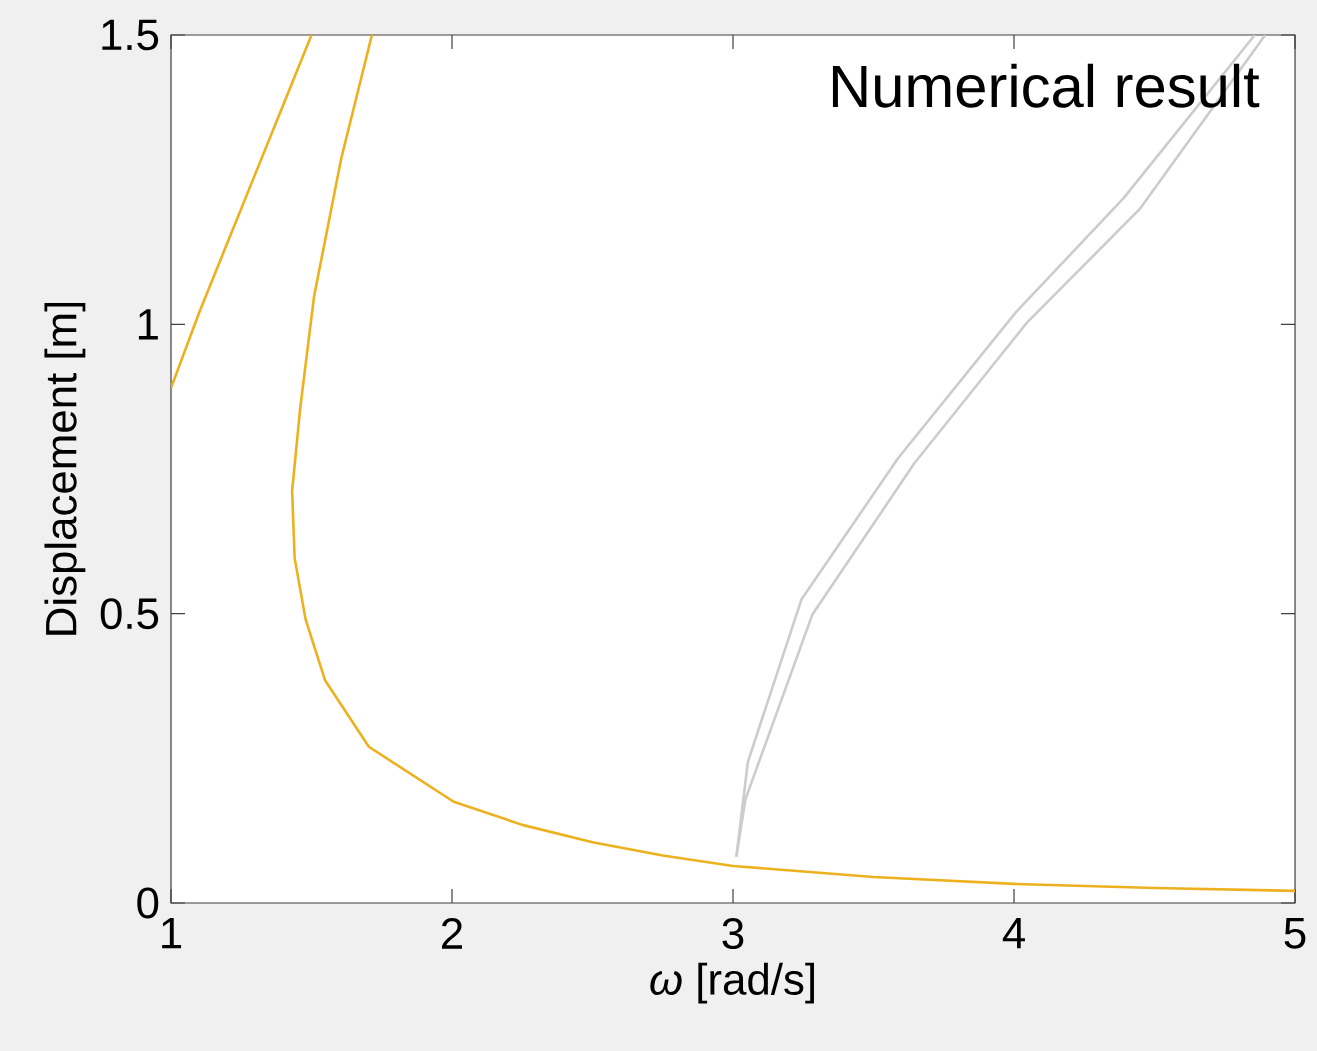  I want to click on x-axis-title: ω [rad/s], so click(732, 983).